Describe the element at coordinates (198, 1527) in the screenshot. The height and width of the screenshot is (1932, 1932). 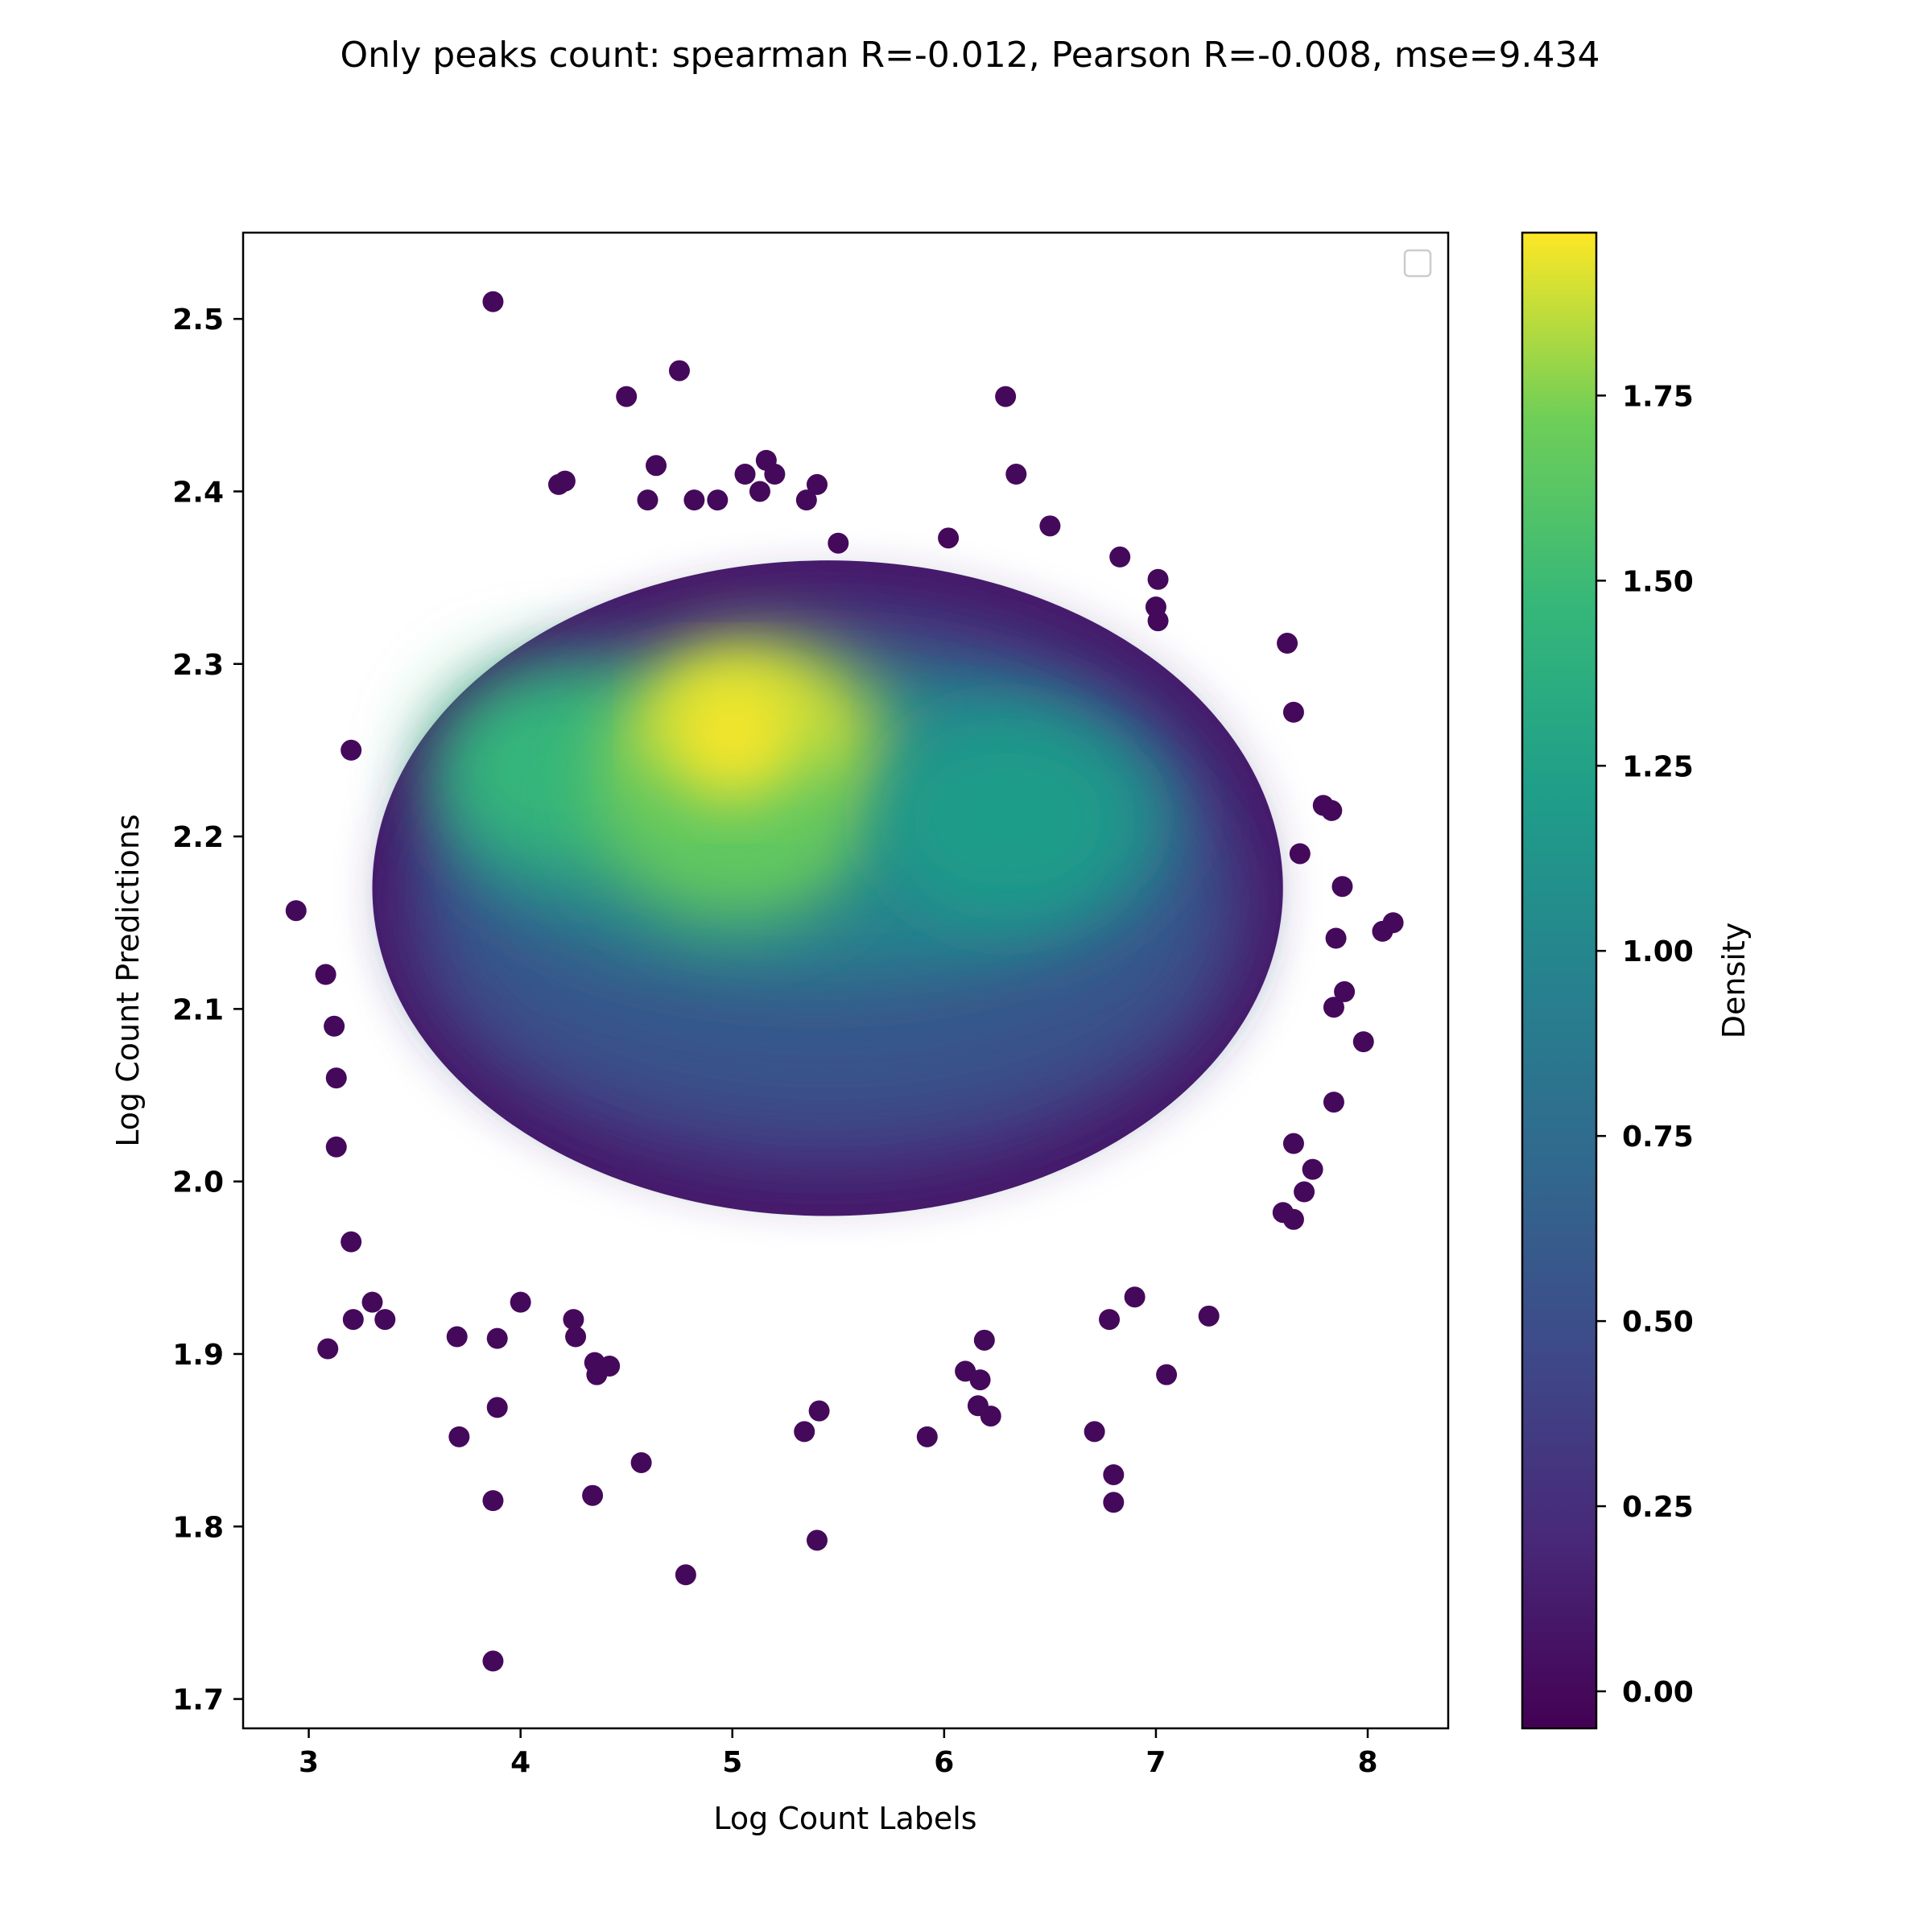
I see `y-tick-label: 1.8` at that location.